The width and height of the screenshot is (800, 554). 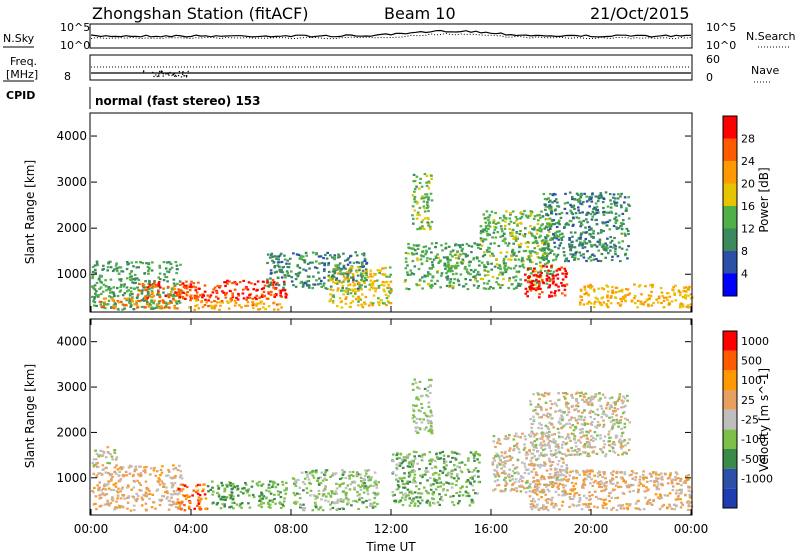 What do you see at coordinates (71, 136) in the screenshot?
I see `y-tick-label: 4000` at bounding box center [71, 136].